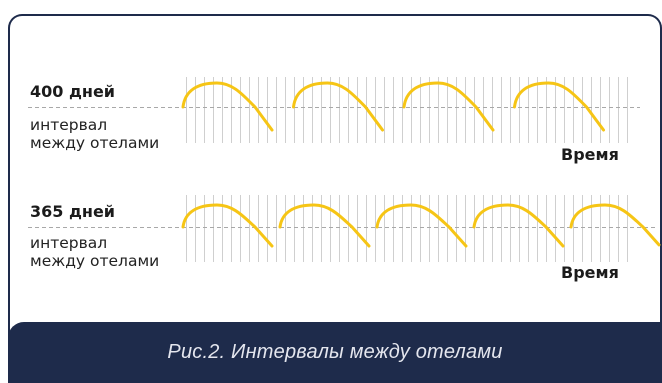 This screenshot has height=383, width=662. I want to click on figure-caption: Рис.2. Интервалы между отелами, so click(335, 352).